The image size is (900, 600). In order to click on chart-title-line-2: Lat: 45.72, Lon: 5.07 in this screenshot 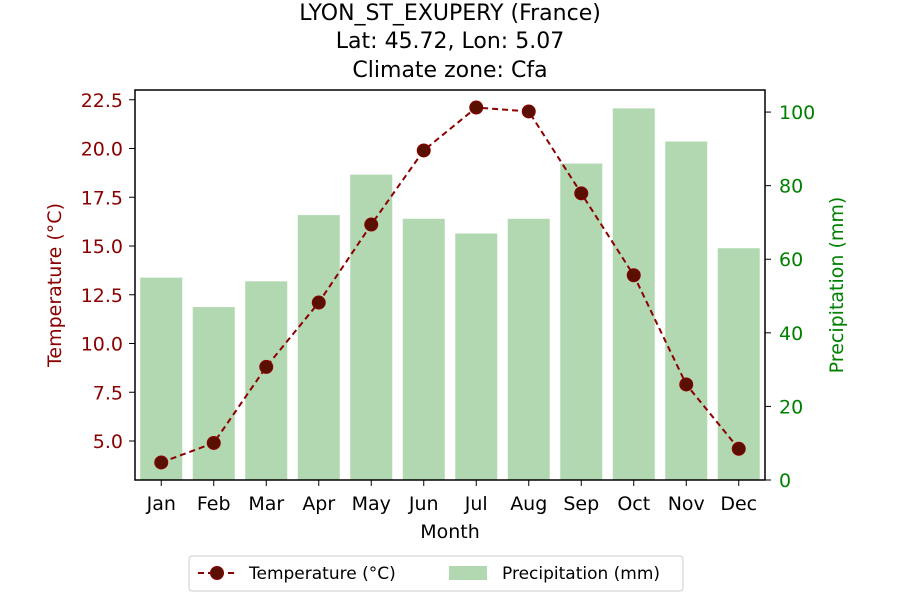, I will do `click(450, 41)`.